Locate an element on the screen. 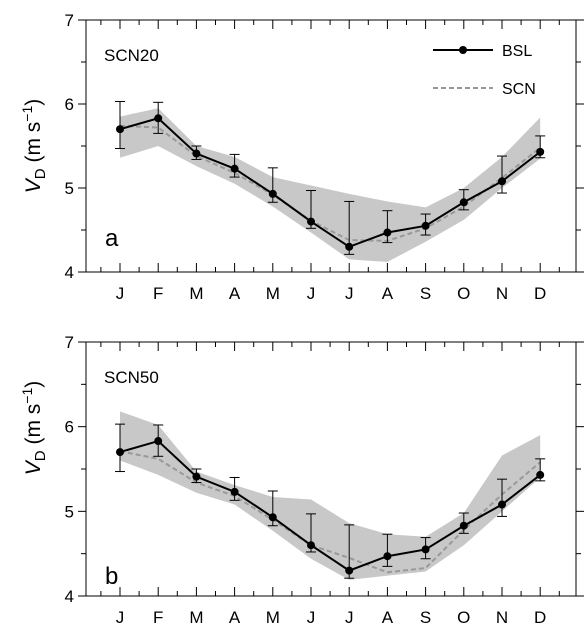 The width and height of the screenshot is (586, 635). legend-scn-label: SCN is located at coordinates (519, 89).